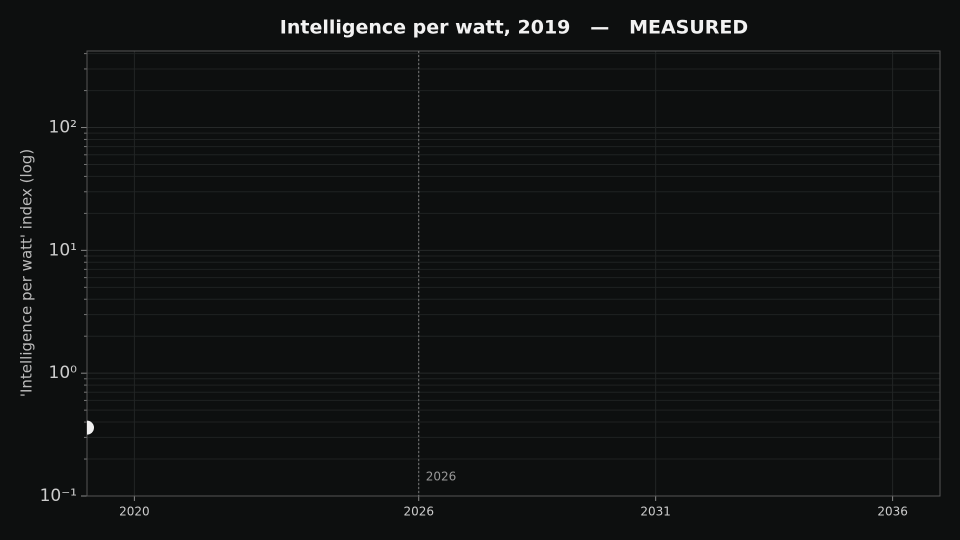 Image resolution: width=960 pixels, height=540 pixels. What do you see at coordinates (892, 512) in the screenshot?
I see `x-tick-label: 2036` at bounding box center [892, 512].